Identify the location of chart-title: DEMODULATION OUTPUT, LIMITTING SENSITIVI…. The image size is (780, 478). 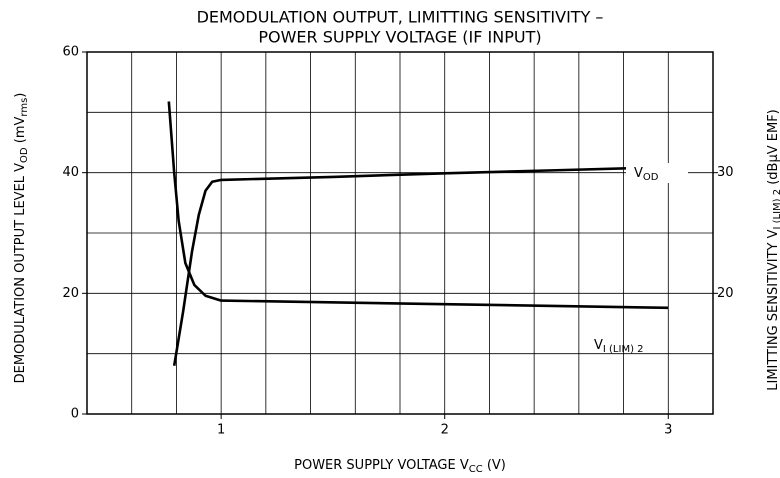
(400, 17).